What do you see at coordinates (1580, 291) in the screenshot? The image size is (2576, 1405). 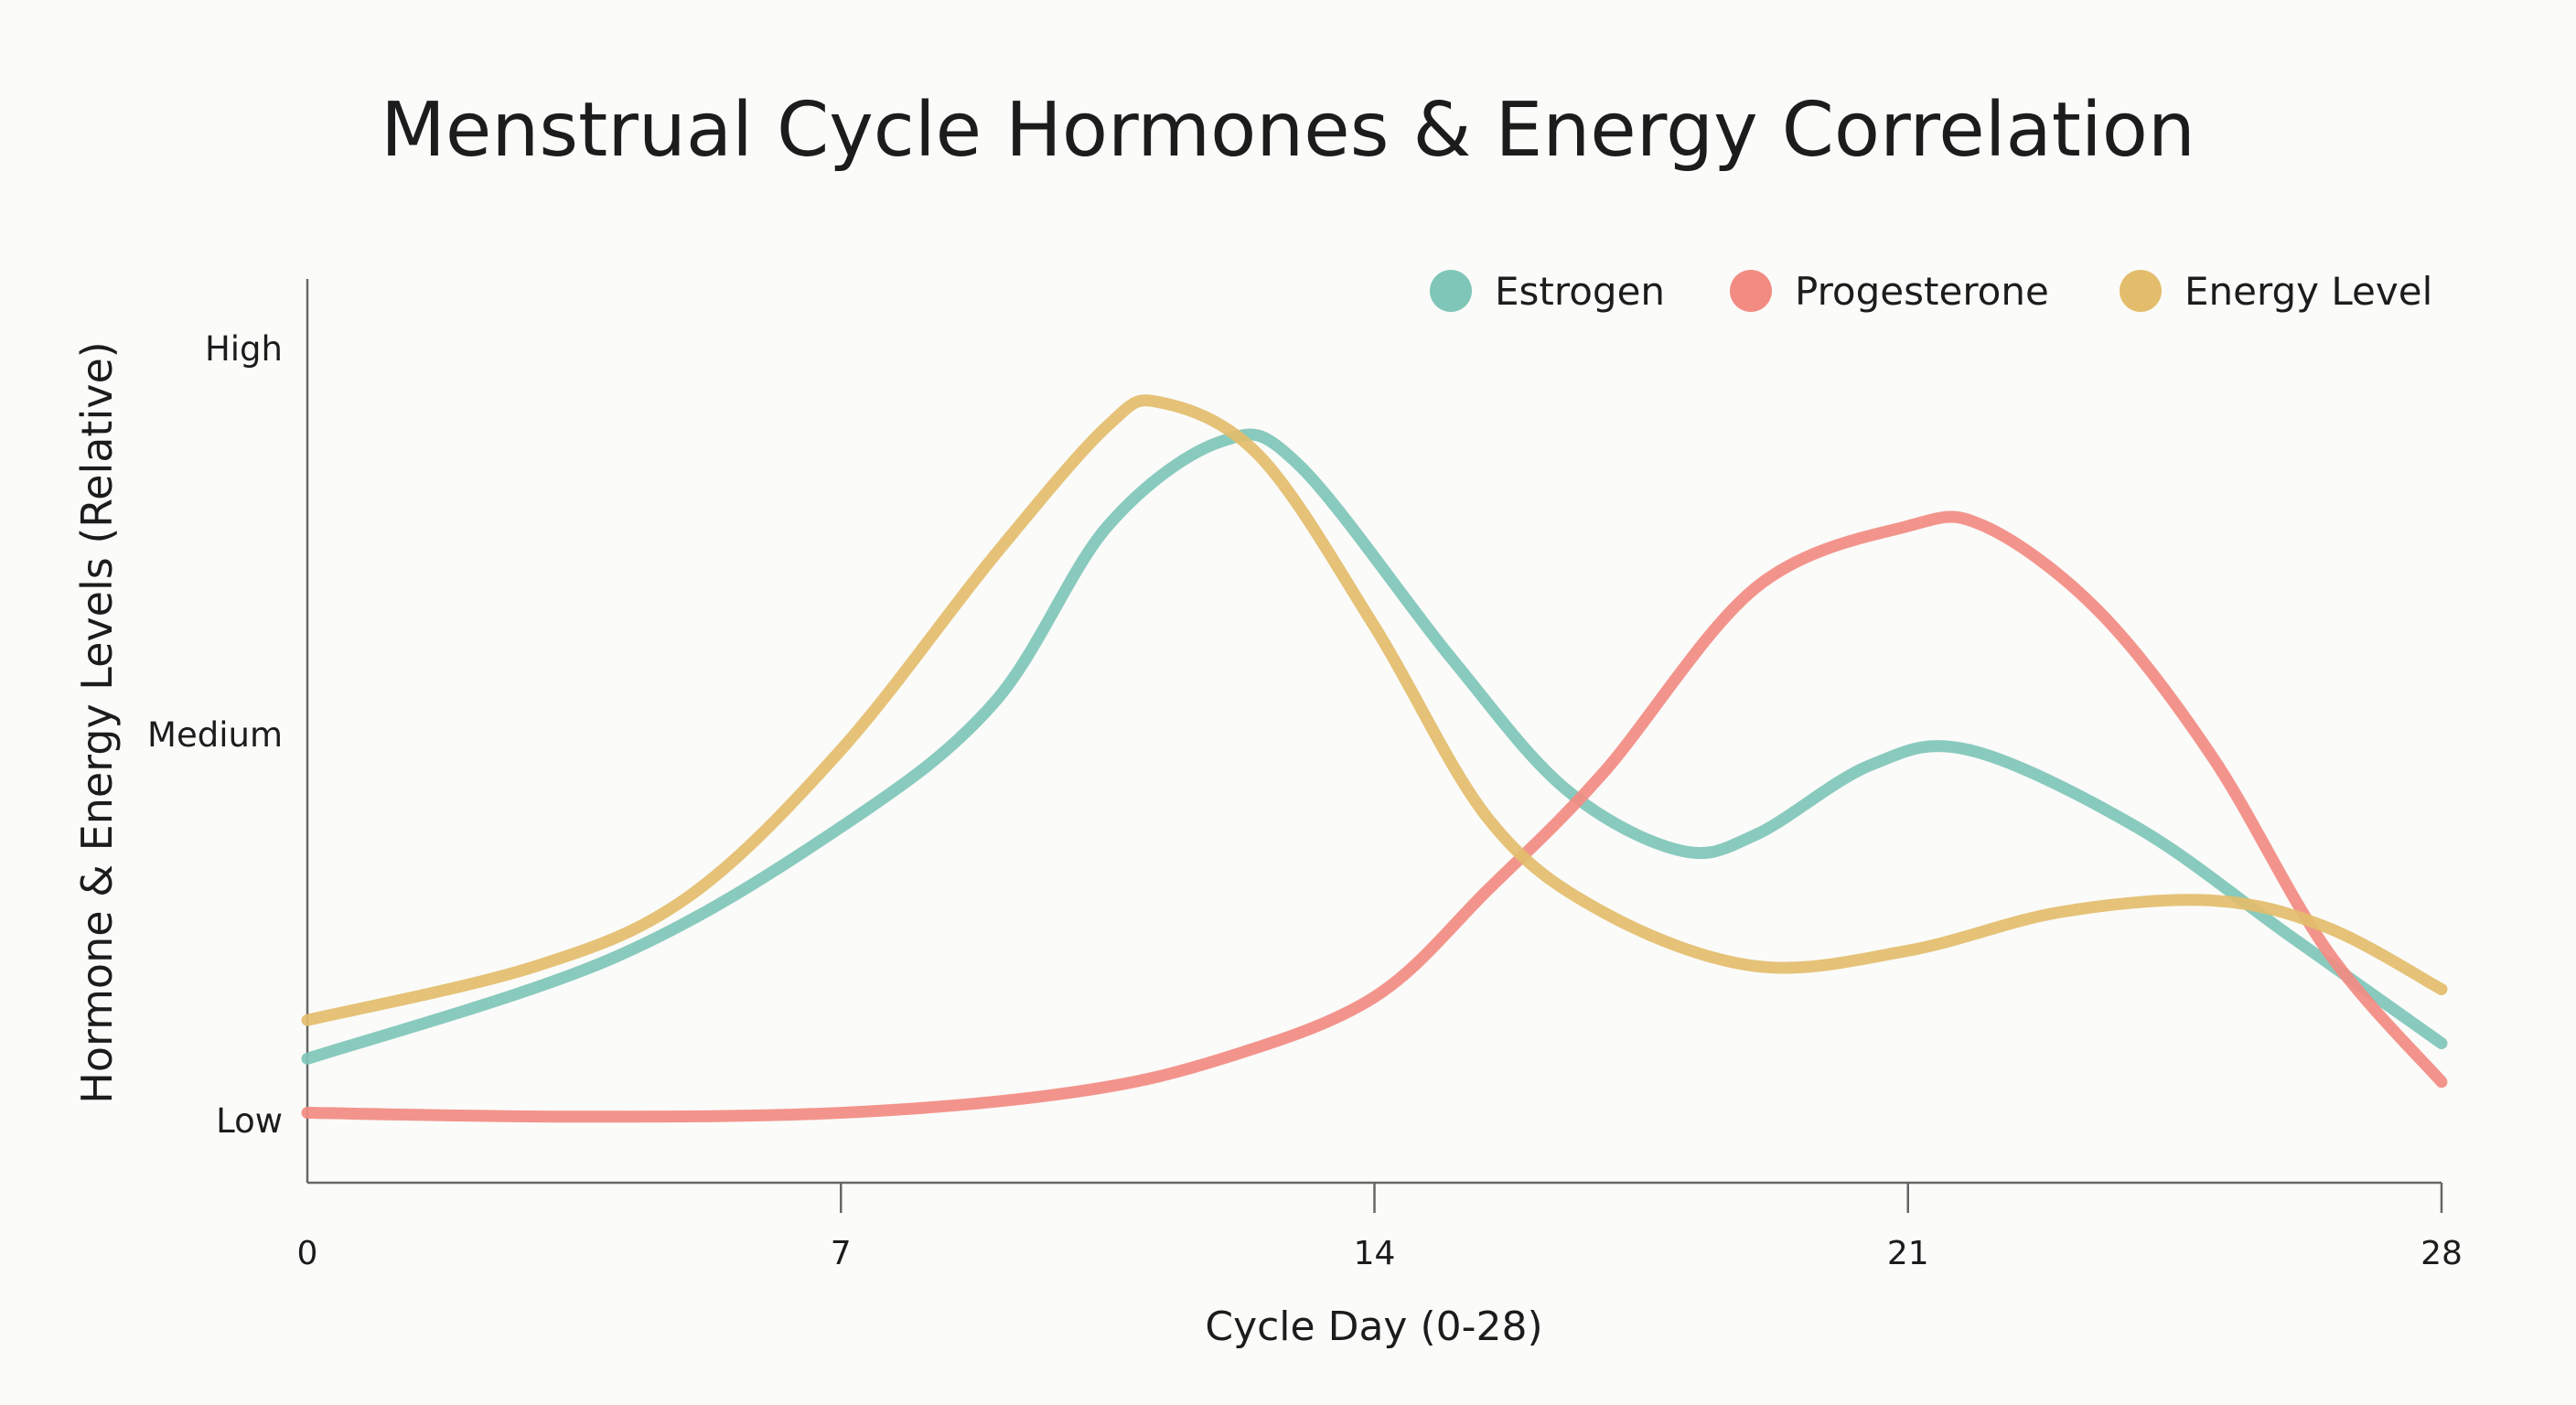 I see `legend-label-estrogen: Estrogen` at bounding box center [1580, 291].